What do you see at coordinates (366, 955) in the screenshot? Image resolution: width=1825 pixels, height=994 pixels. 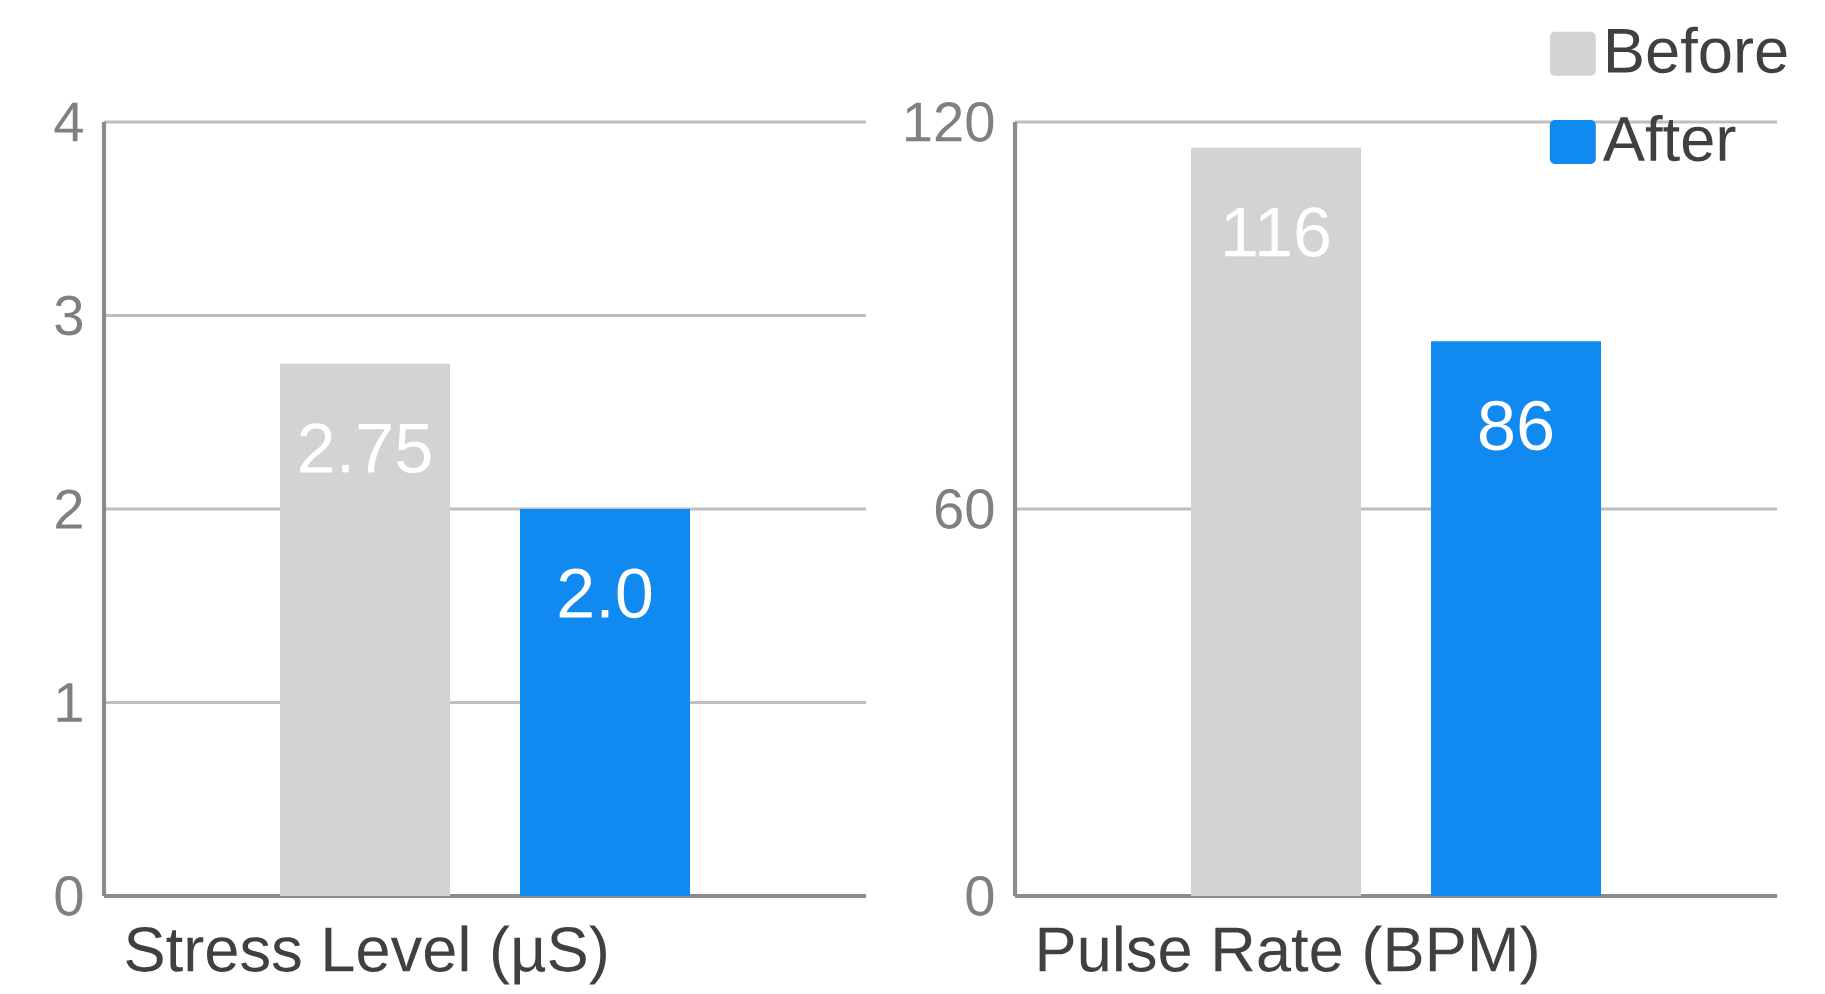 I see `x-axis-title: Stress Level (µS)` at bounding box center [366, 955].